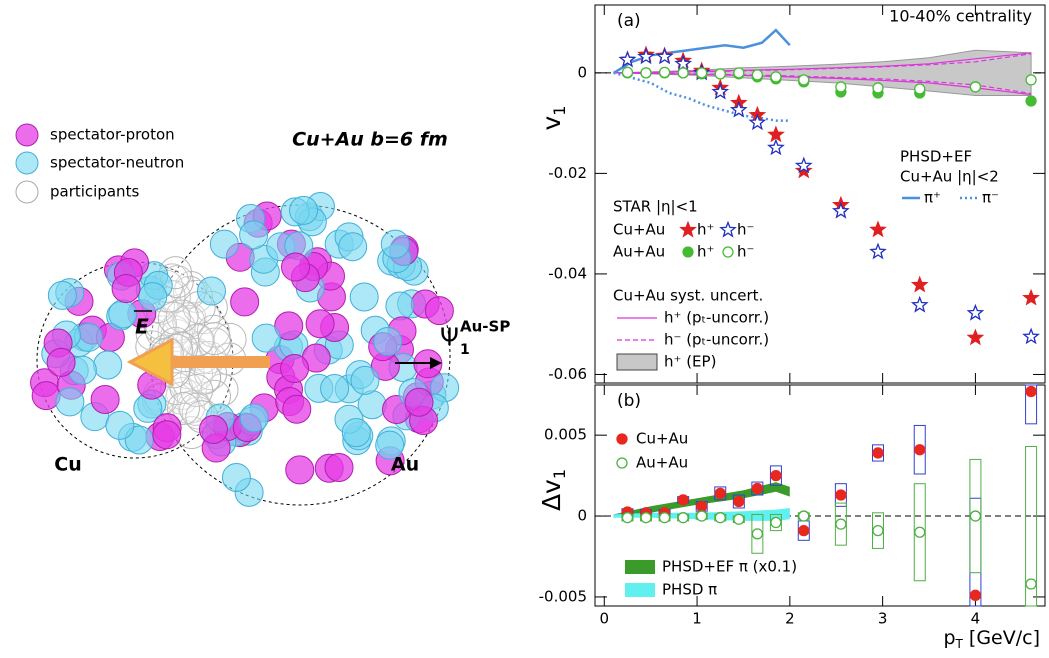  Describe the element at coordinates (1031, 404) in the screenshot. I see `syst-box` at that location.